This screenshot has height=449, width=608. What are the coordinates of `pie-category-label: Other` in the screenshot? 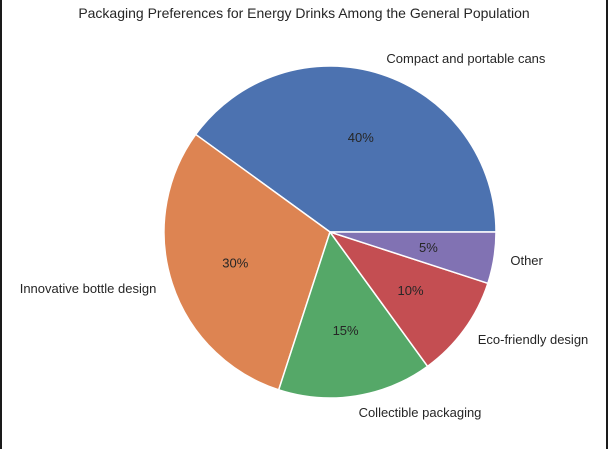 It's located at (526, 260).